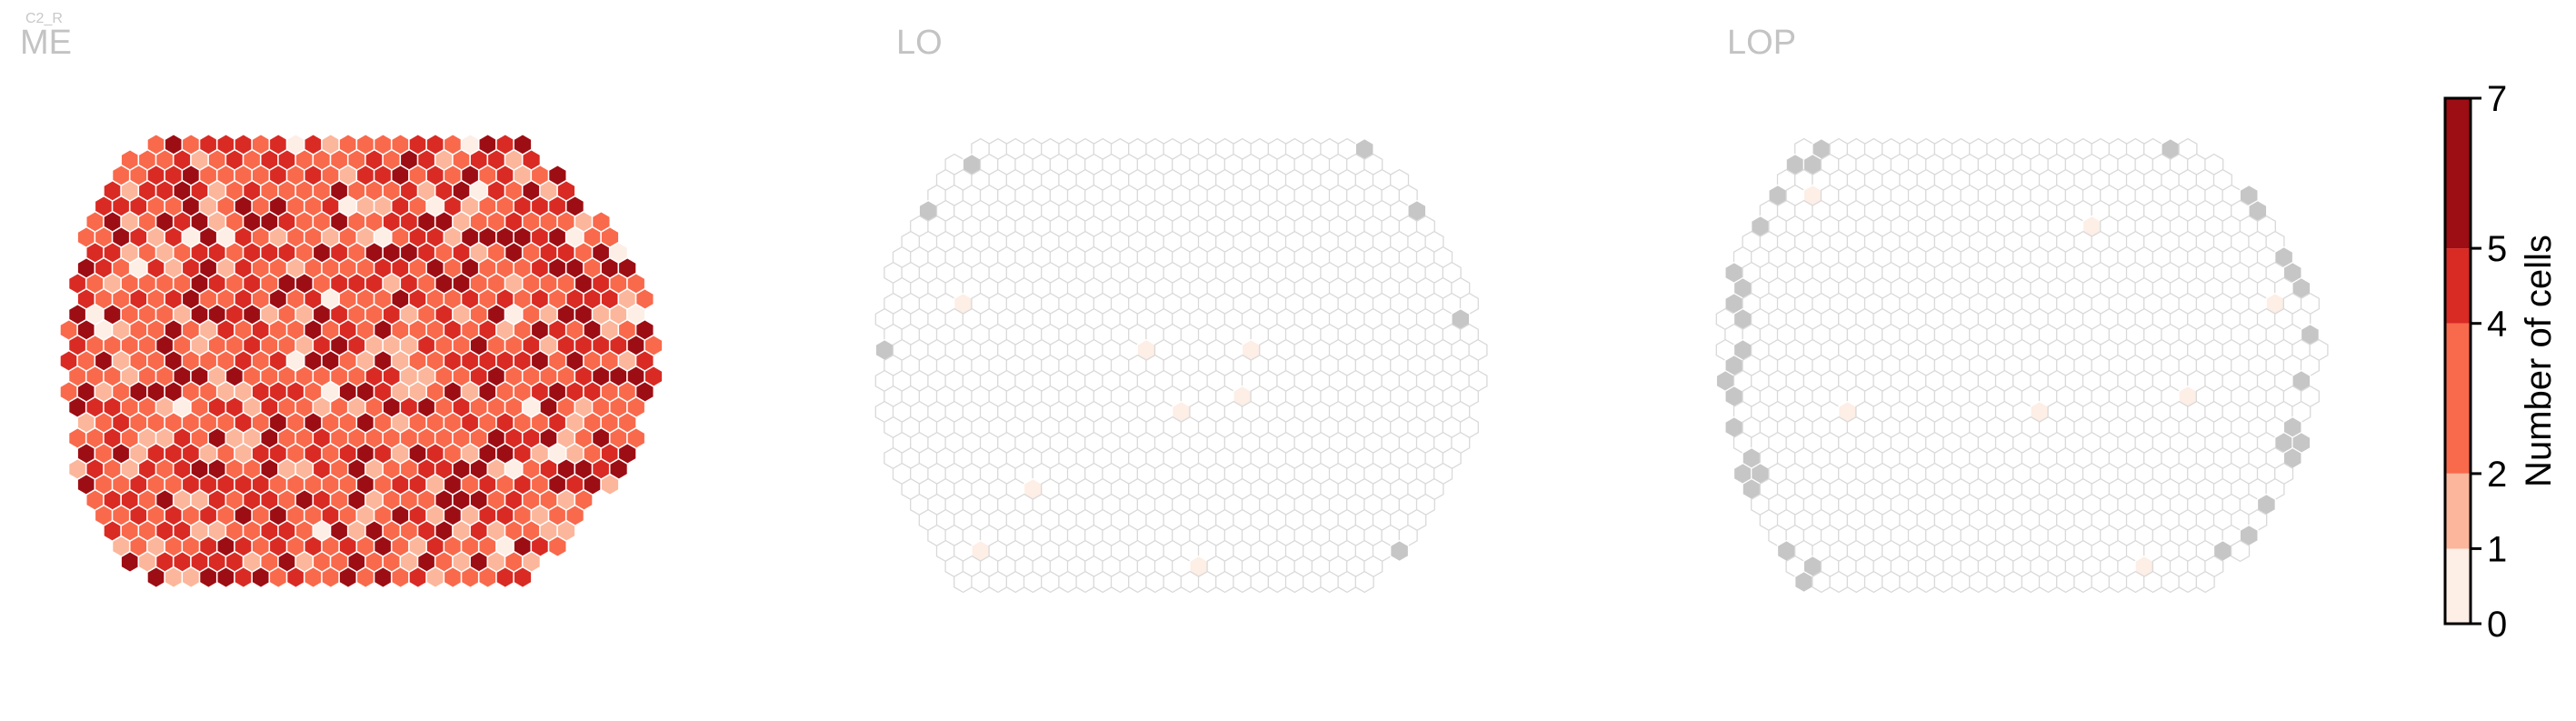 Image resolution: width=2576 pixels, height=721 pixels. What do you see at coordinates (2497, 99) in the screenshot?
I see `colorbar-tick-label: 7` at bounding box center [2497, 99].